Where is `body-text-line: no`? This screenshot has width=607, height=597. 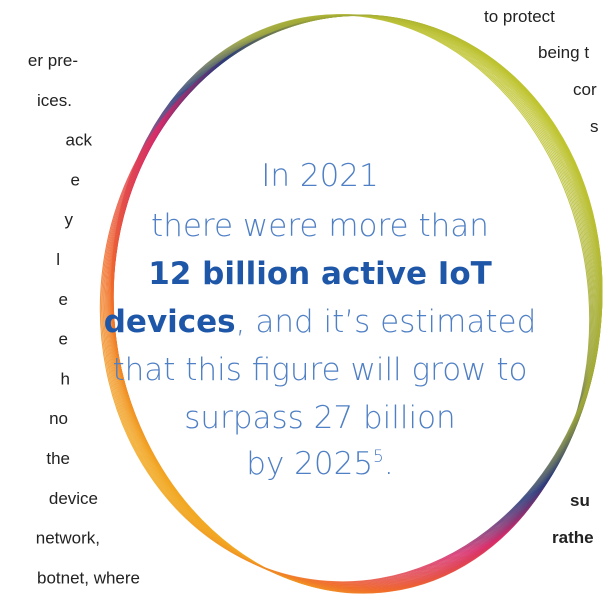 body-text-line: no is located at coordinates (58, 418).